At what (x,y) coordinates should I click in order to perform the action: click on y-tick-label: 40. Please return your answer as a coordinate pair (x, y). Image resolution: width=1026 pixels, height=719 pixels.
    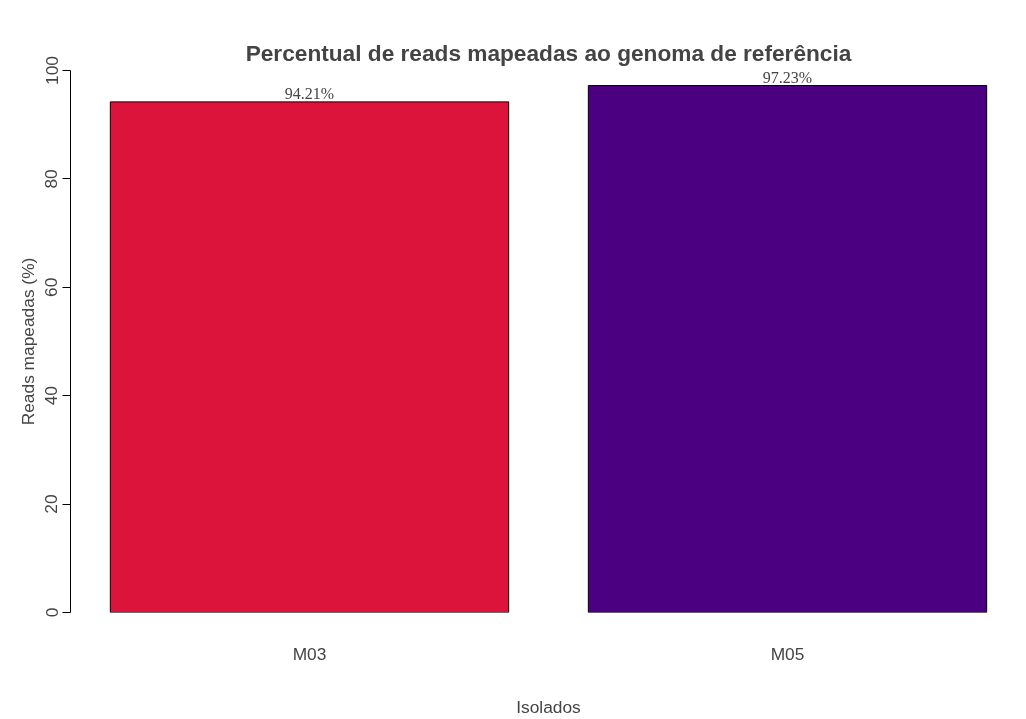
    Looking at the image, I should click on (51, 396).